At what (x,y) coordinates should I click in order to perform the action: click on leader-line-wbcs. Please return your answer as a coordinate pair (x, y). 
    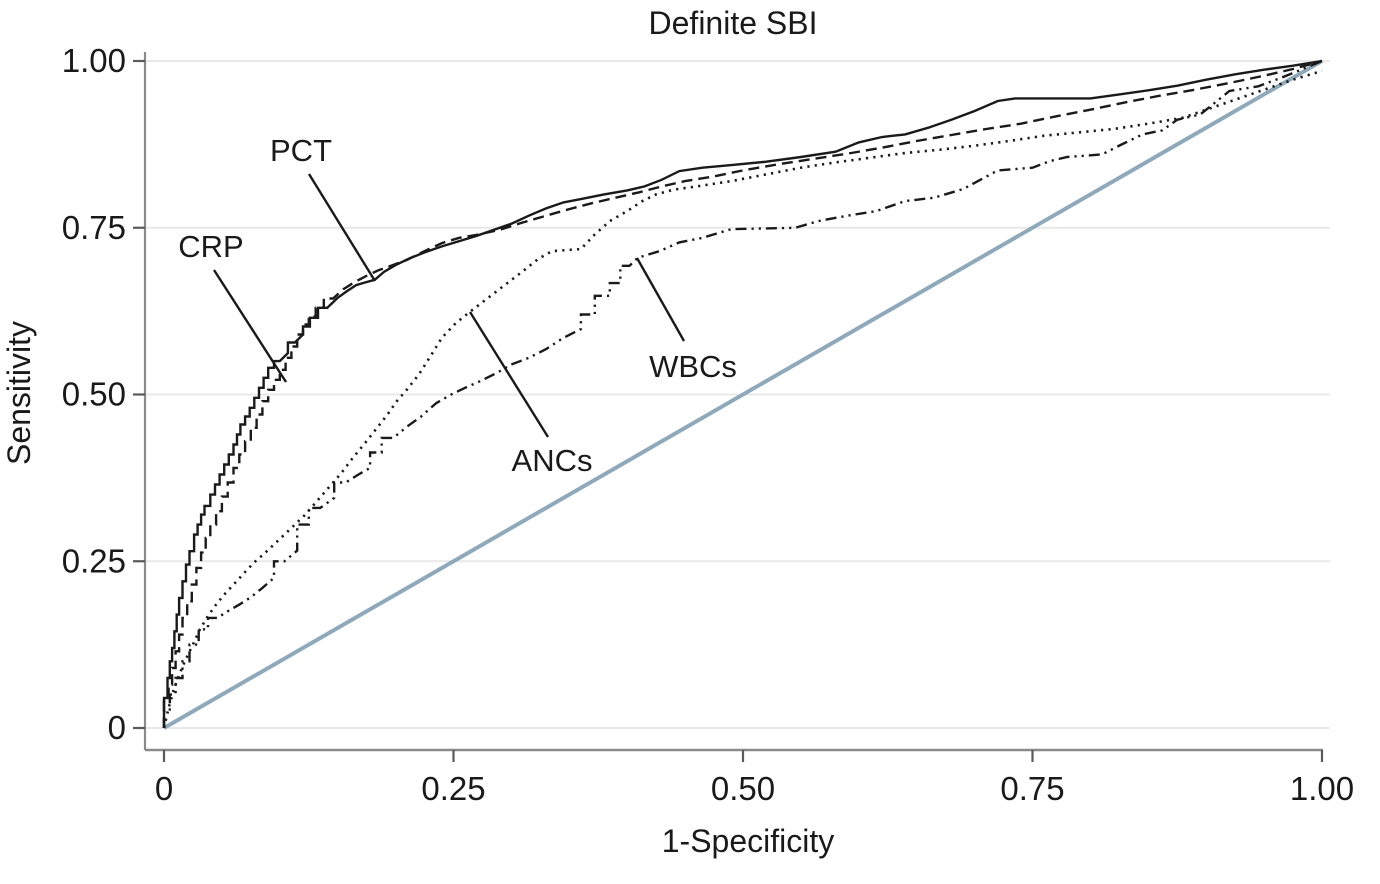
    Looking at the image, I should click on (660, 299).